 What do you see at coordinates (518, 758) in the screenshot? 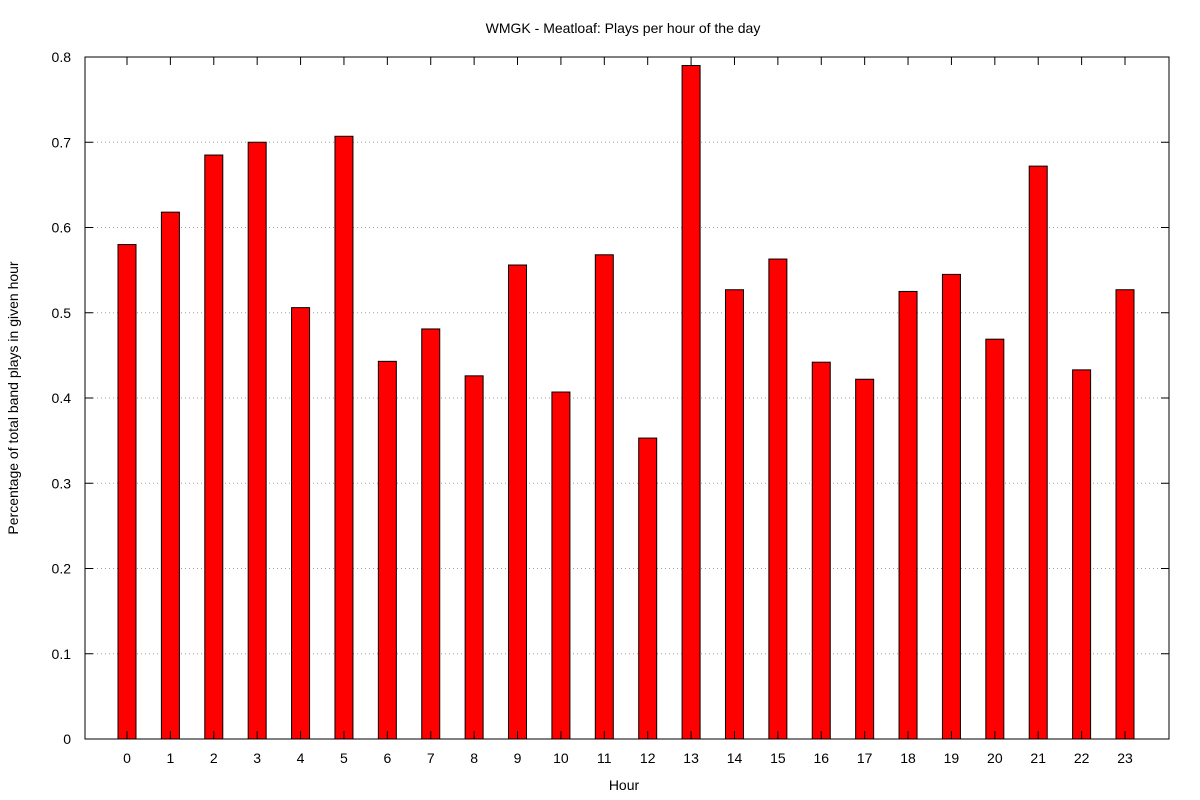
I see `x-tick-label: 9` at bounding box center [518, 758].